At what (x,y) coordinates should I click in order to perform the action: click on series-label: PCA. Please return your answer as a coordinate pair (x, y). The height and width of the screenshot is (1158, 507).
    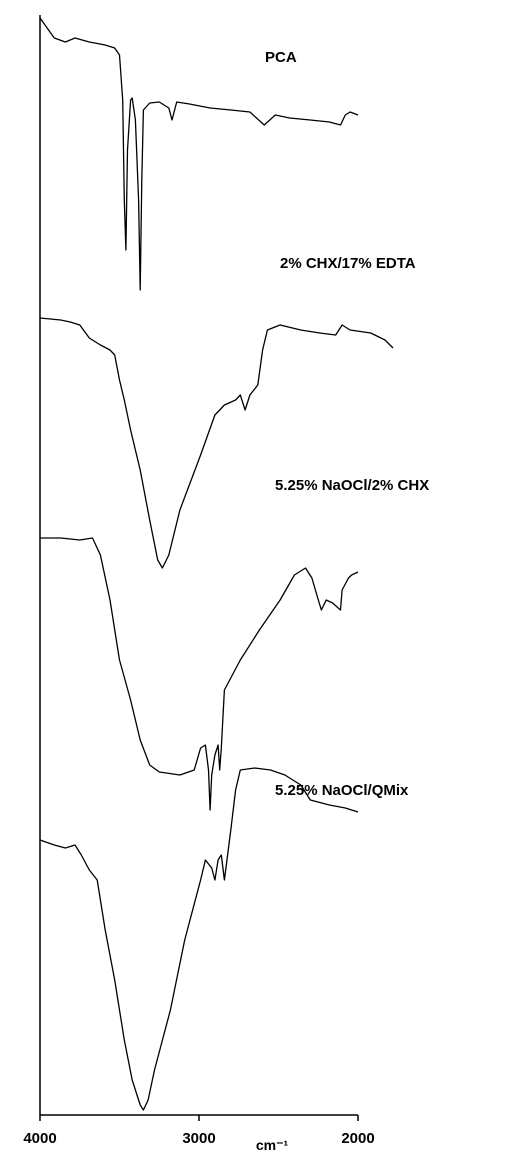
    Looking at the image, I should click on (281, 57).